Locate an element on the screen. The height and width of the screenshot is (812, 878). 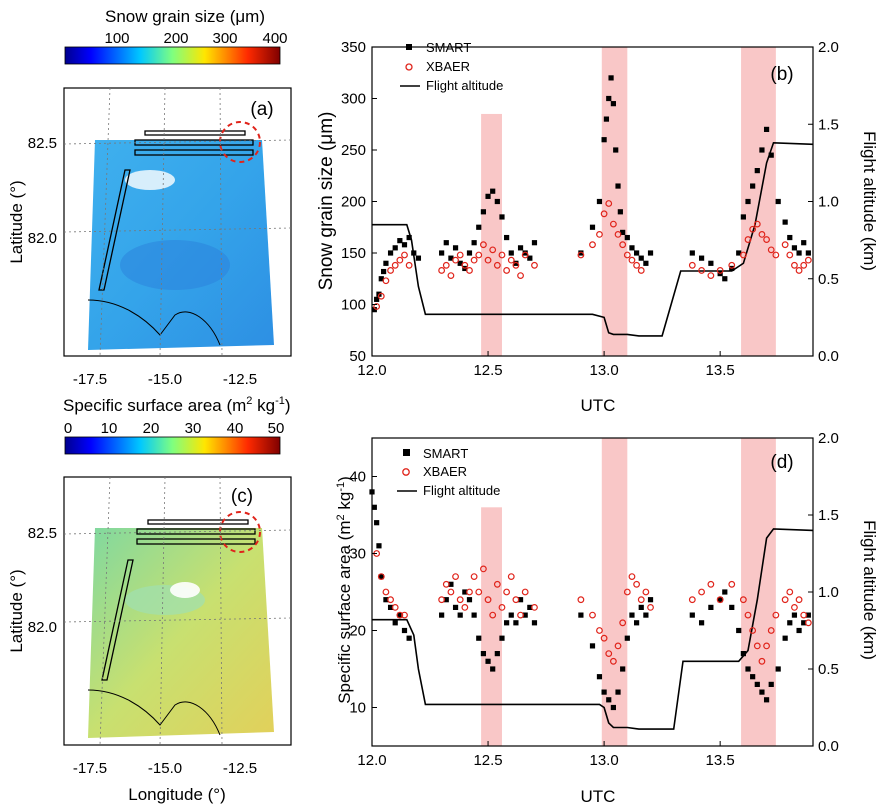
colorbar-a is located at coordinates (172, 55).